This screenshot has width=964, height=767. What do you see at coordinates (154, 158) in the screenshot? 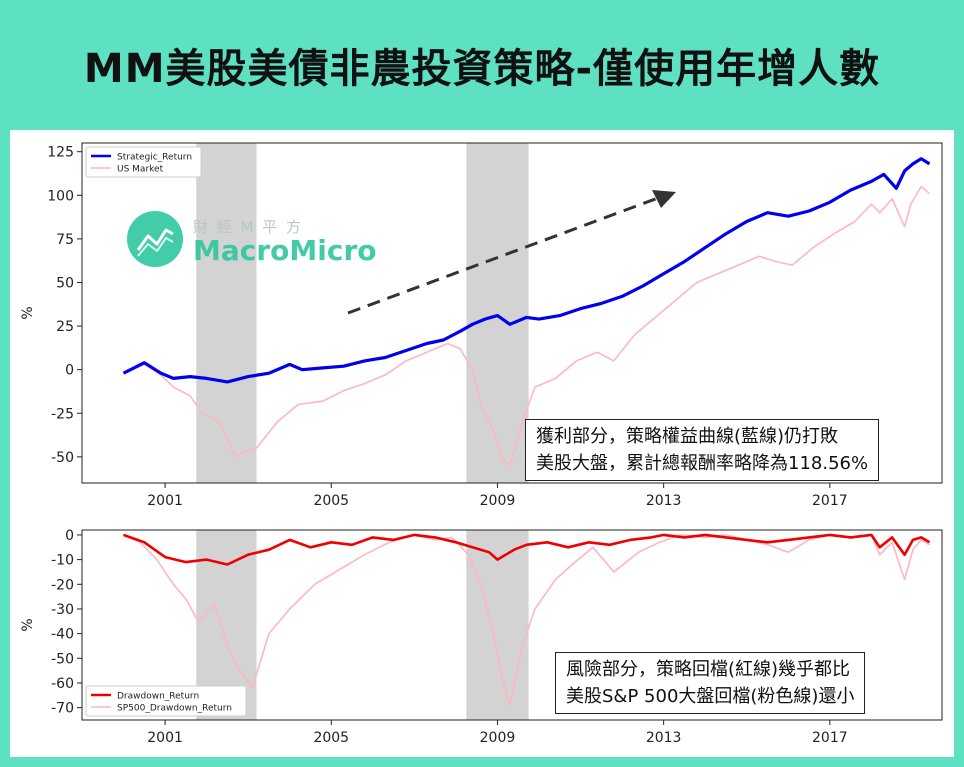
I see `legend-entry-label: Strategic_Return` at bounding box center [154, 158].